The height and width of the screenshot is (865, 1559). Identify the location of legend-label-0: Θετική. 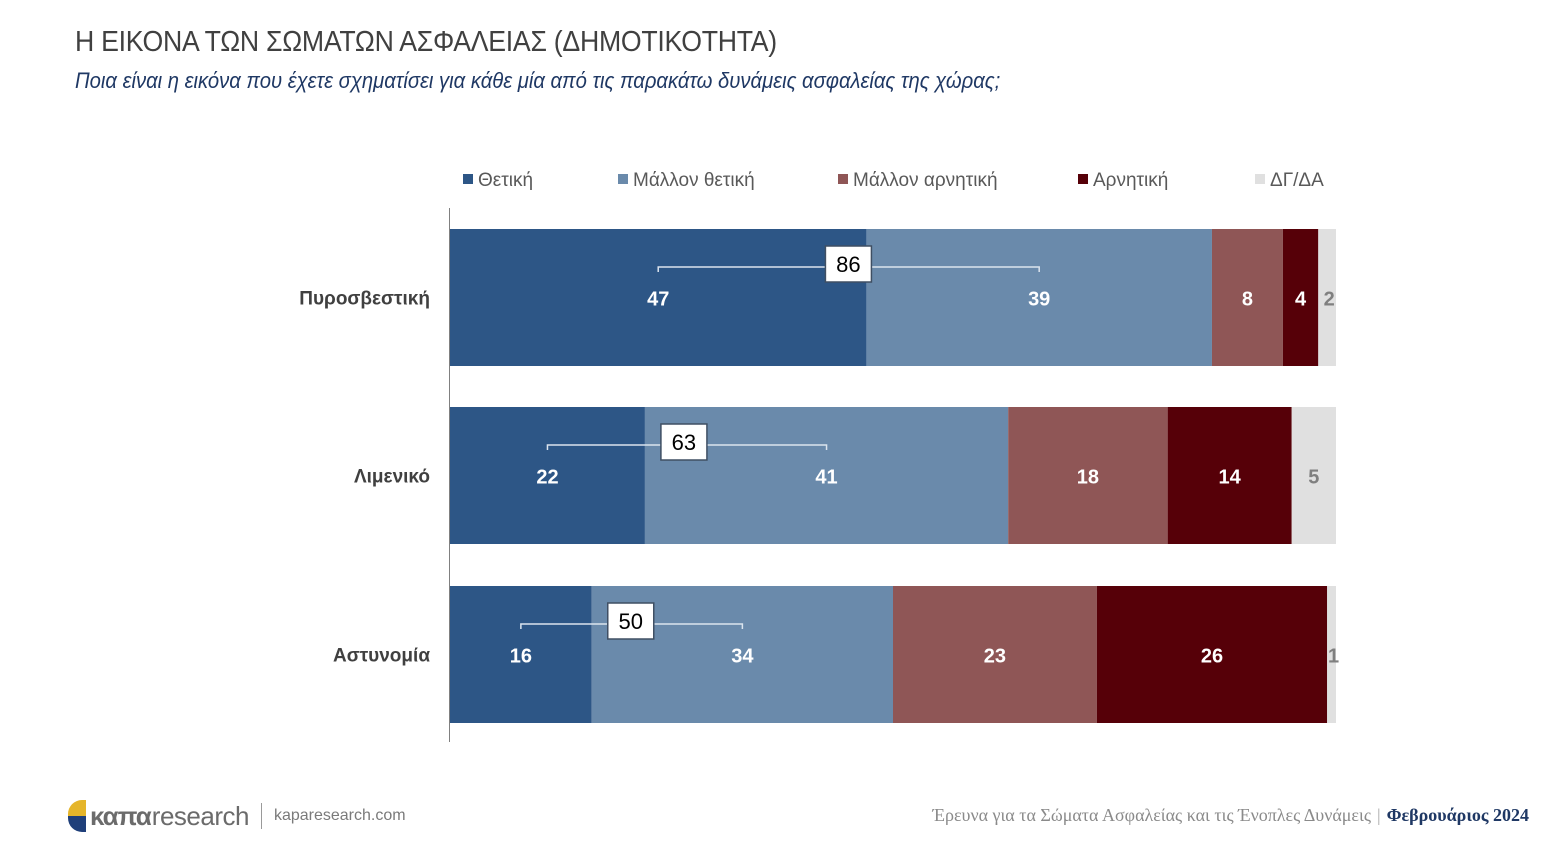
(505, 180).